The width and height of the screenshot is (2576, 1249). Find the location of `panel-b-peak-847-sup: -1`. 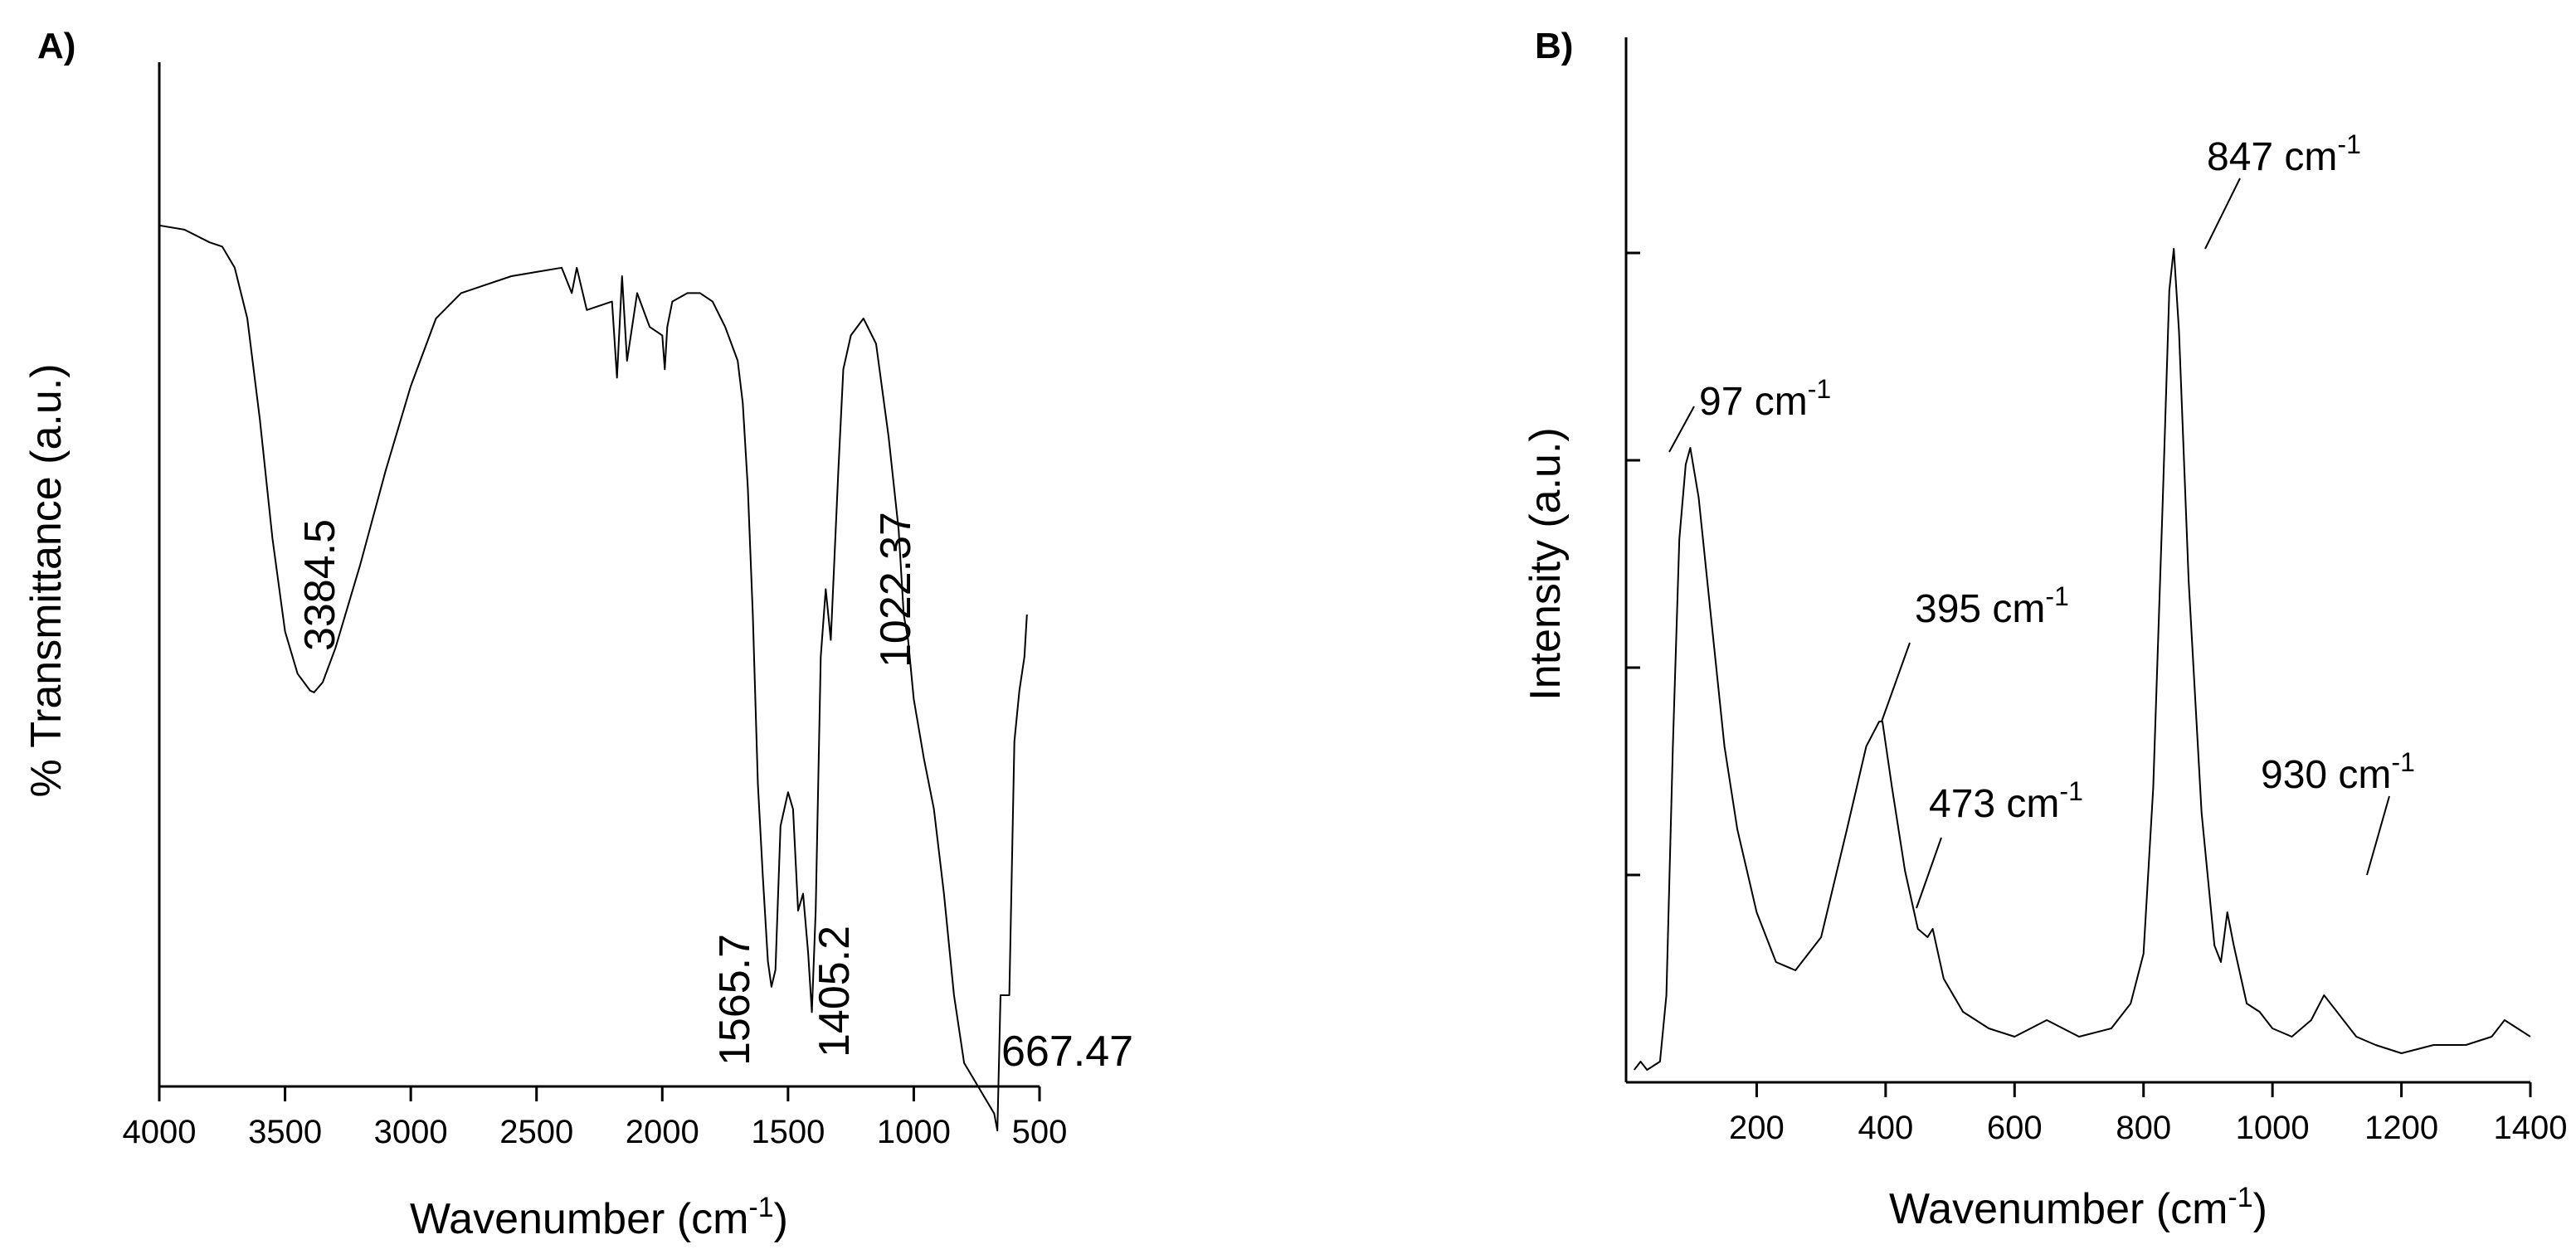

panel-b-peak-847-sup: -1 is located at coordinates (2348, 144).